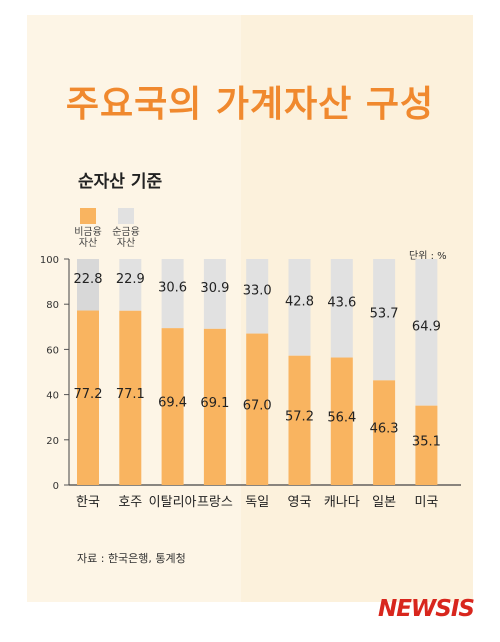  What do you see at coordinates (88, 502) in the screenshot?
I see `category-label: 한국` at bounding box center [88, 502].